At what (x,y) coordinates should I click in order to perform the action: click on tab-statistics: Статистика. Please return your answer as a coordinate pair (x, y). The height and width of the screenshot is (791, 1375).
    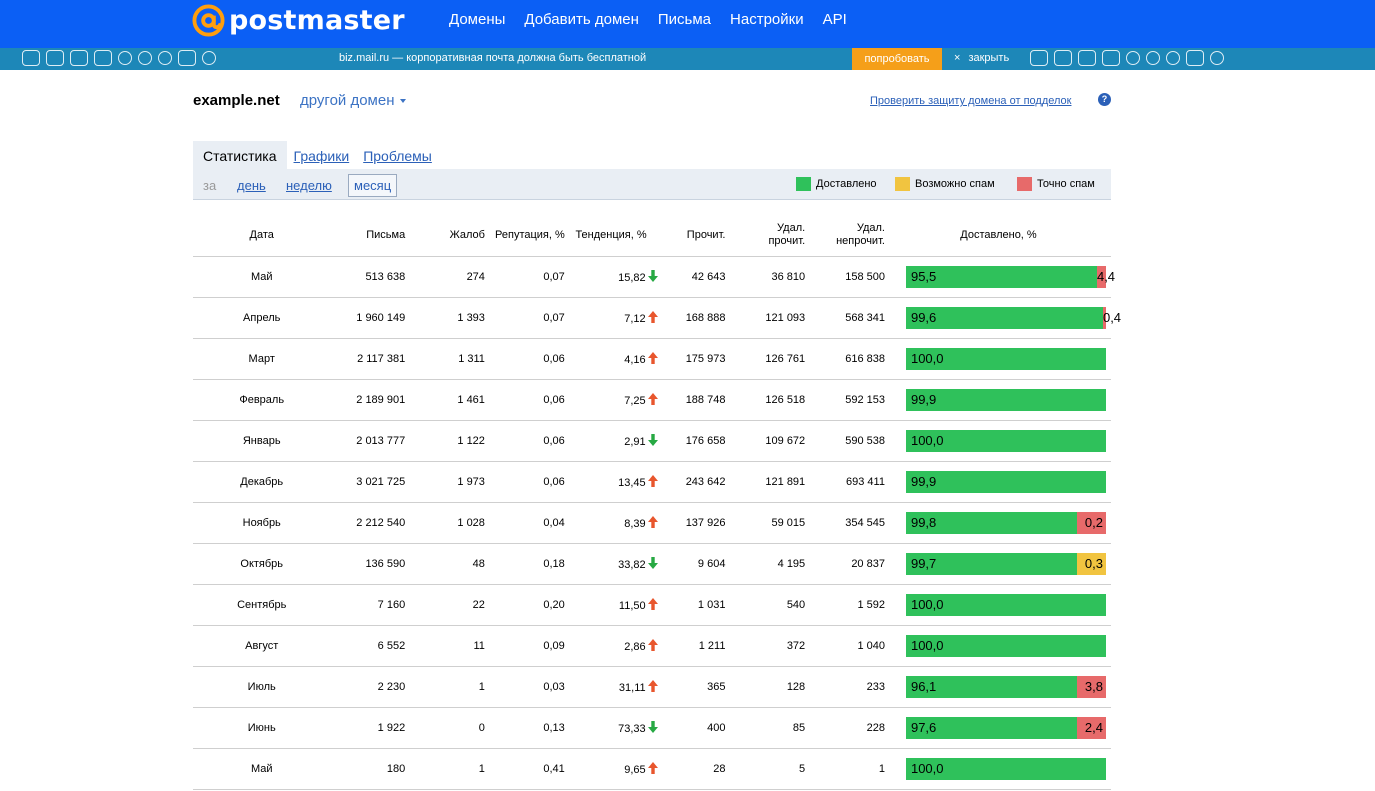
    Looking at the image, I should click on (240, 155).